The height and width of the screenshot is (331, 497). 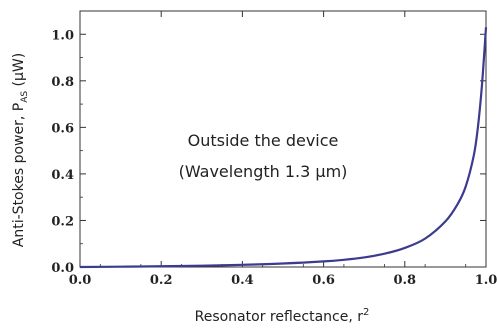 What do you see at coordinates (62, 268) in the screenshot?
I see `y-tick-label: 0.0` at bounding box center [62, 268].